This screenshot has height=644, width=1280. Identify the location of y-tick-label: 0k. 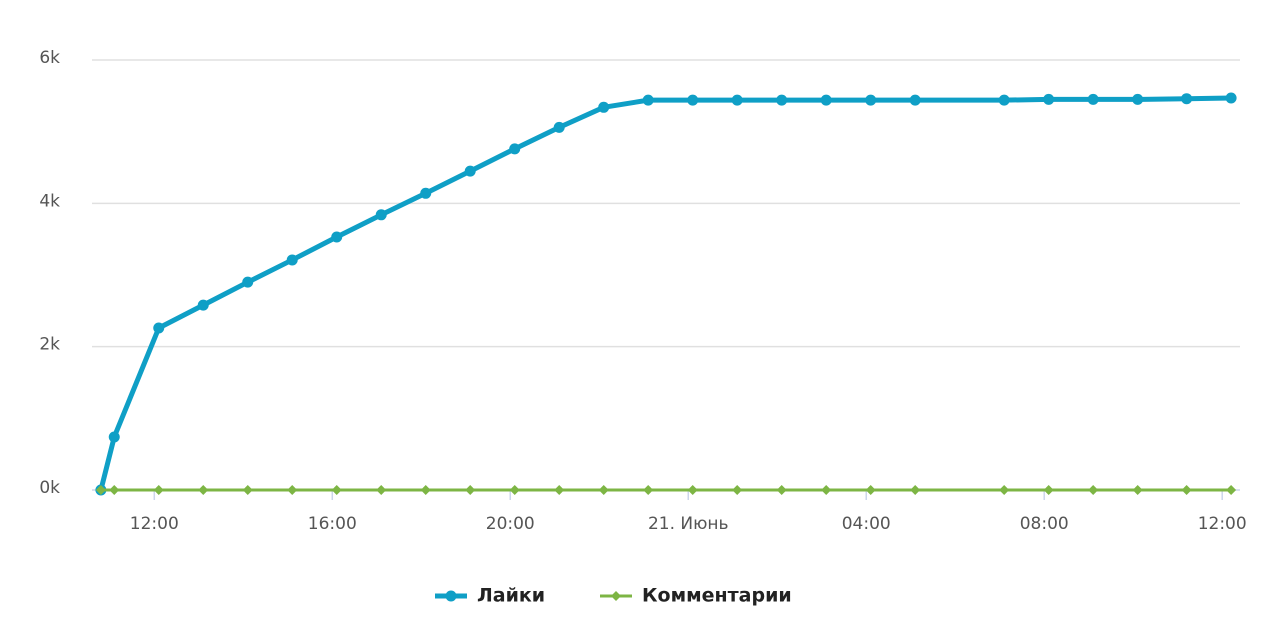
(49, 488).